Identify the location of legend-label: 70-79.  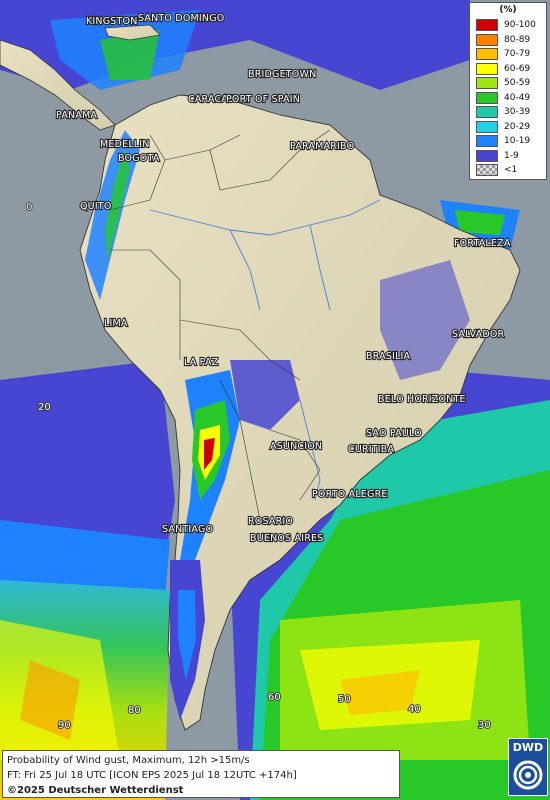
(517, 54).